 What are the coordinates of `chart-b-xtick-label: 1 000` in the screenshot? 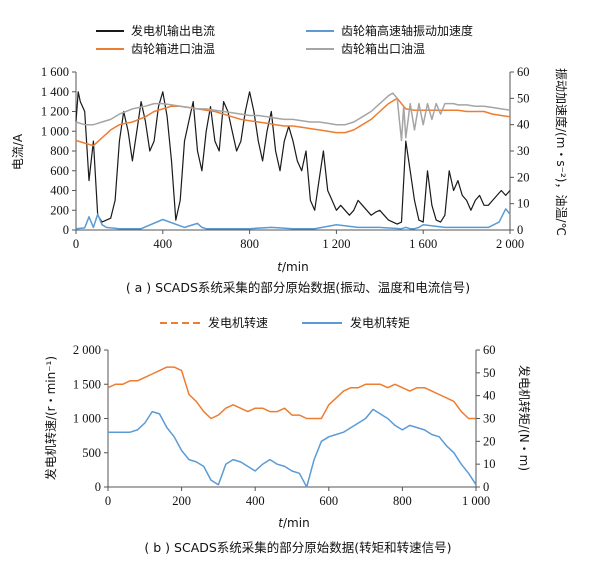 It's located at (476, 501).